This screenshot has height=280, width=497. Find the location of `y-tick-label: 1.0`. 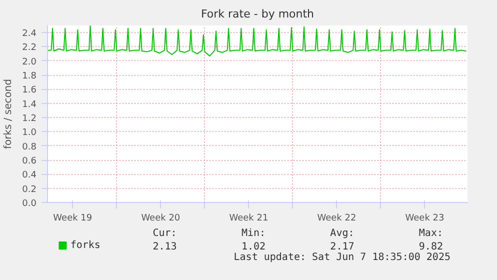

y-tick-label: 1.0 is located at coordinates (29, 133).